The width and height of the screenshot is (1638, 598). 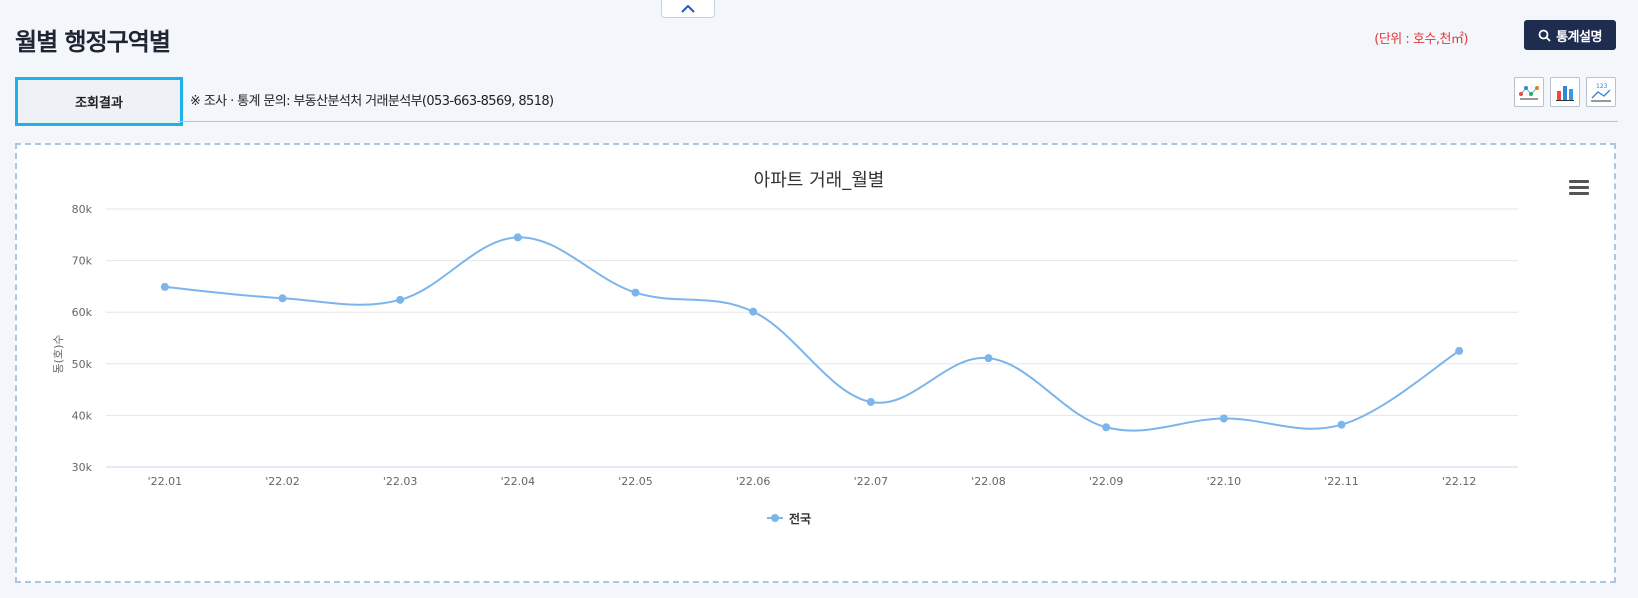 I want to click on y-tick-label: 30k, so click(x=82, y=467).